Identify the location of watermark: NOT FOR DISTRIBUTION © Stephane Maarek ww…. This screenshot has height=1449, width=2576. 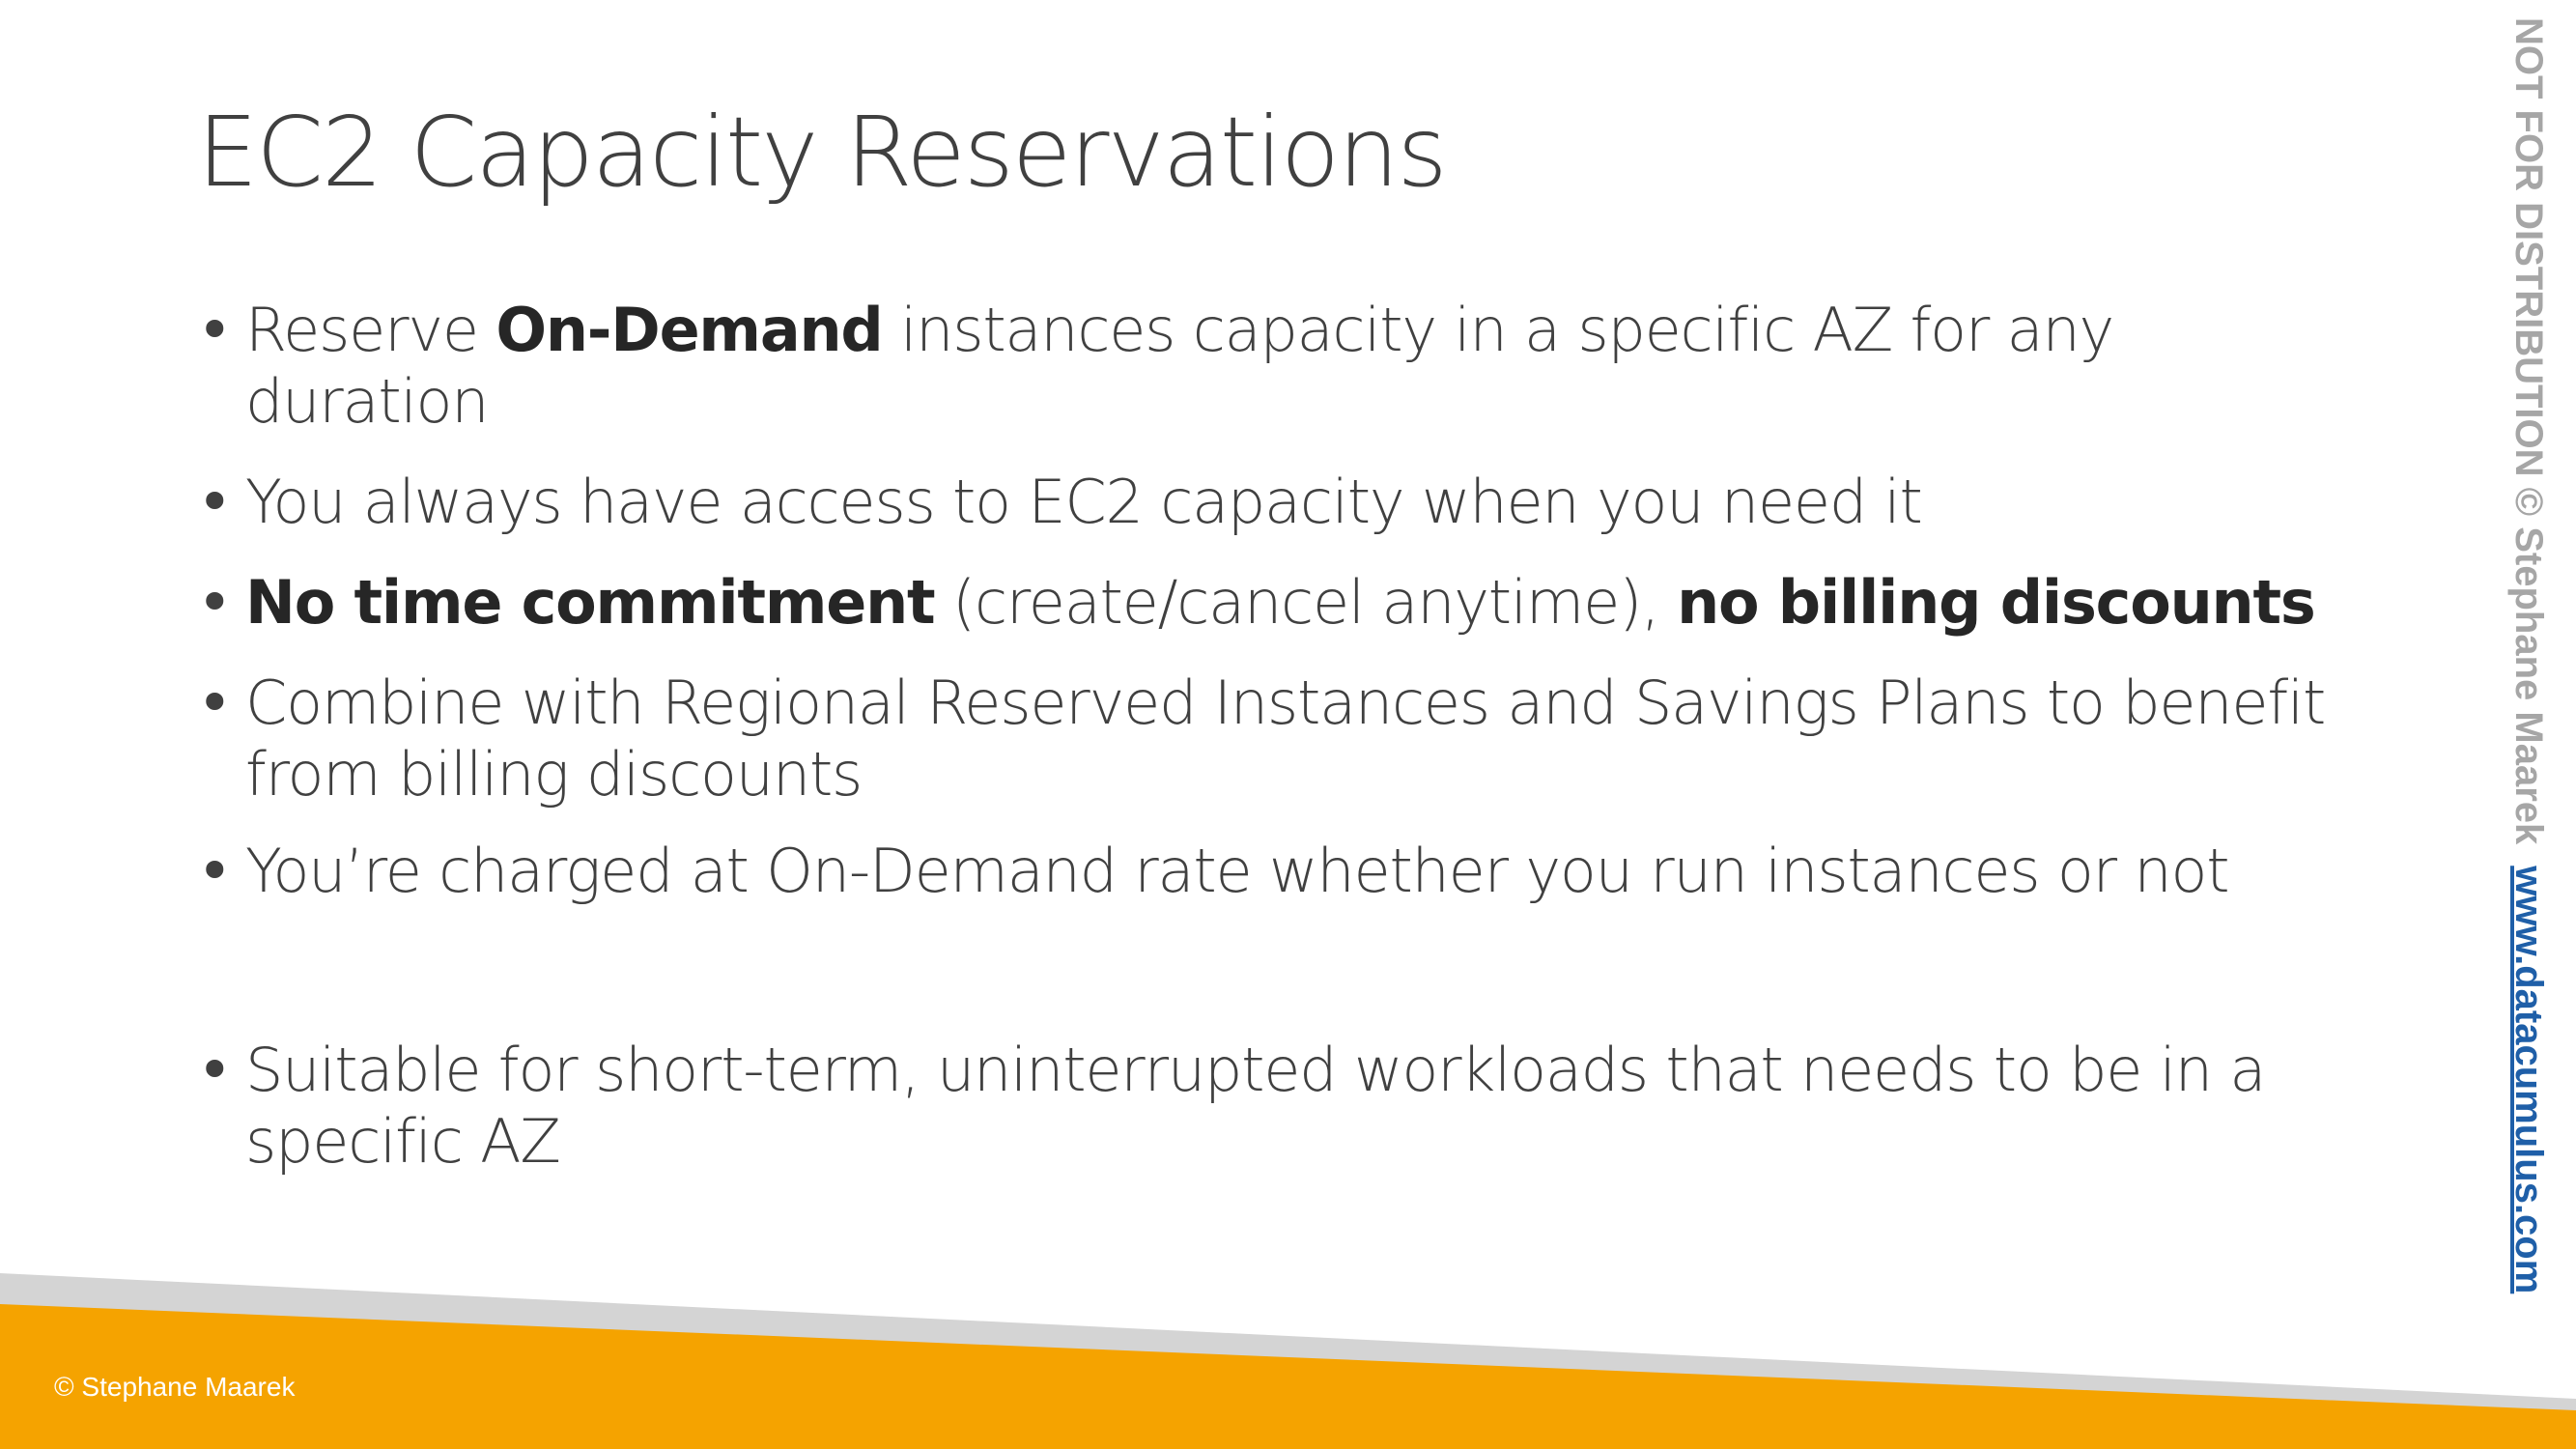
(2528, 655).